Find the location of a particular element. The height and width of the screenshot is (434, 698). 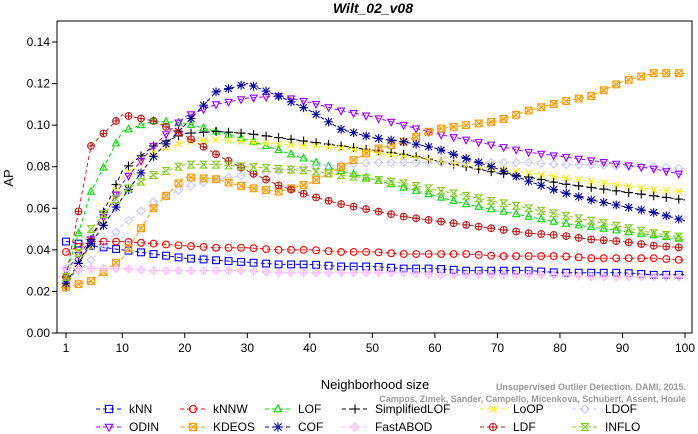

legend-item-loop: LoOP is located at coordinates (512, 409).